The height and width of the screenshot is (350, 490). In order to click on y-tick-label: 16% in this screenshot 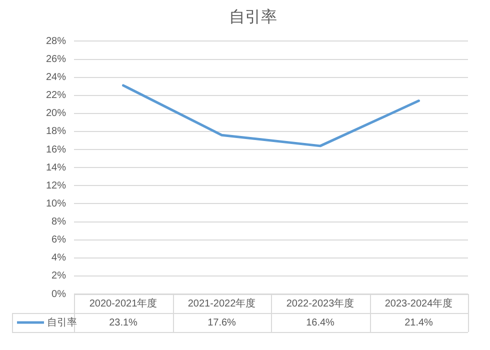, I will do `click(56, 150)`.